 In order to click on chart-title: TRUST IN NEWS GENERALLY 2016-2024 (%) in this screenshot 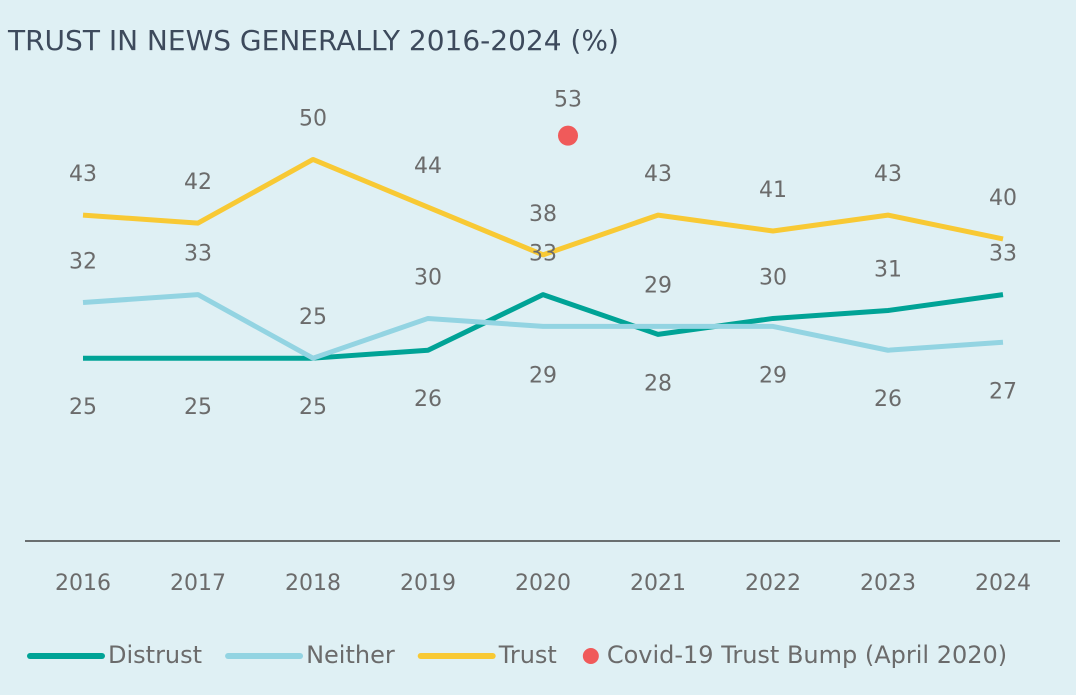, I will do `click(313, 40)`.